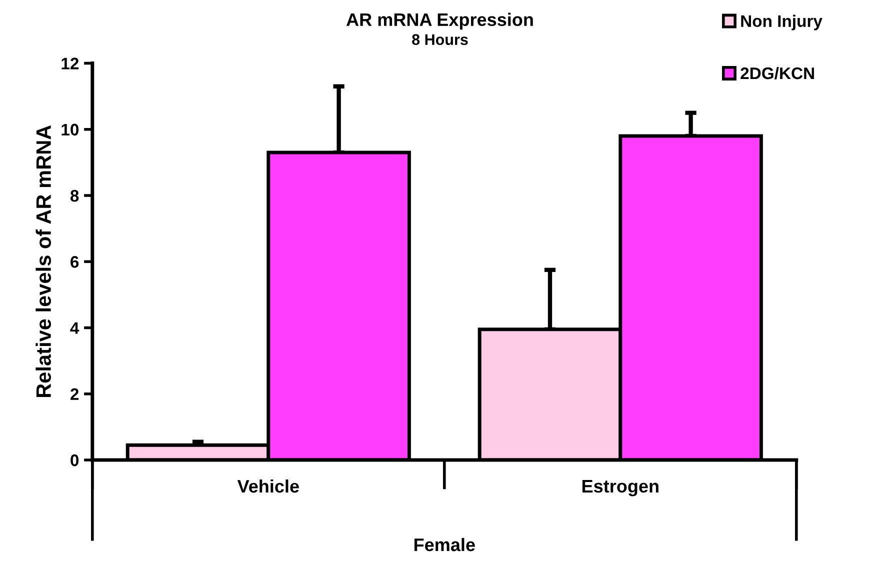 The image size is (880, 575). What do you see at coordinates (75, 328) in the screenshot?
I see `y-tick-label: 4` at bounding box center [75, 328].